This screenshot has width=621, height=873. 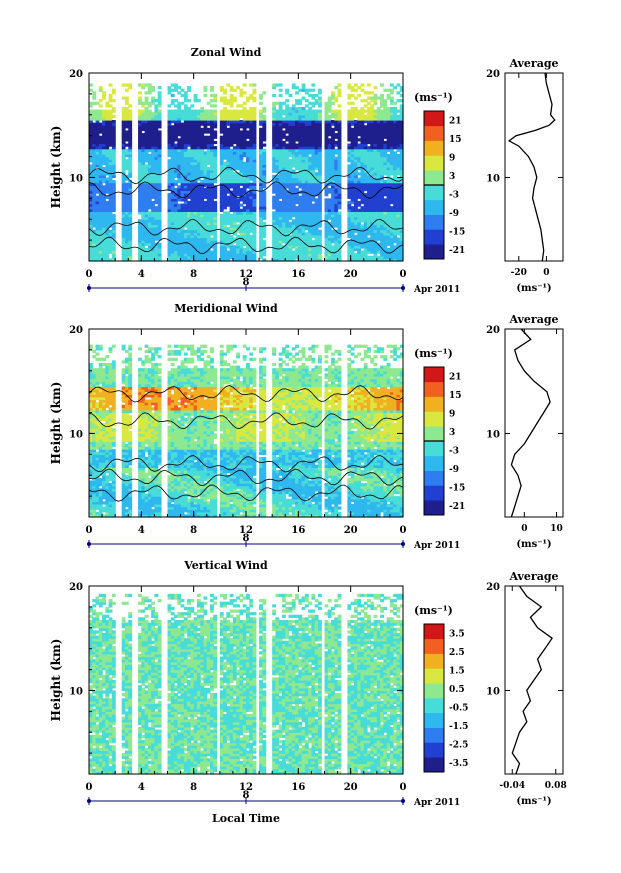 What do you see at coordinates (533, 576) in the screenshot?
I see `profile-title: Average` at bounding box center [533, 576].